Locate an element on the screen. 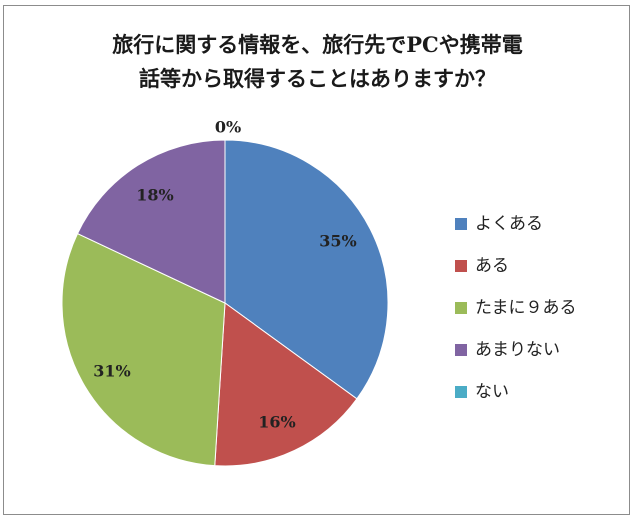 The image size is (640, 526). value-label-1: 35% is located at coordinates (337, 241).